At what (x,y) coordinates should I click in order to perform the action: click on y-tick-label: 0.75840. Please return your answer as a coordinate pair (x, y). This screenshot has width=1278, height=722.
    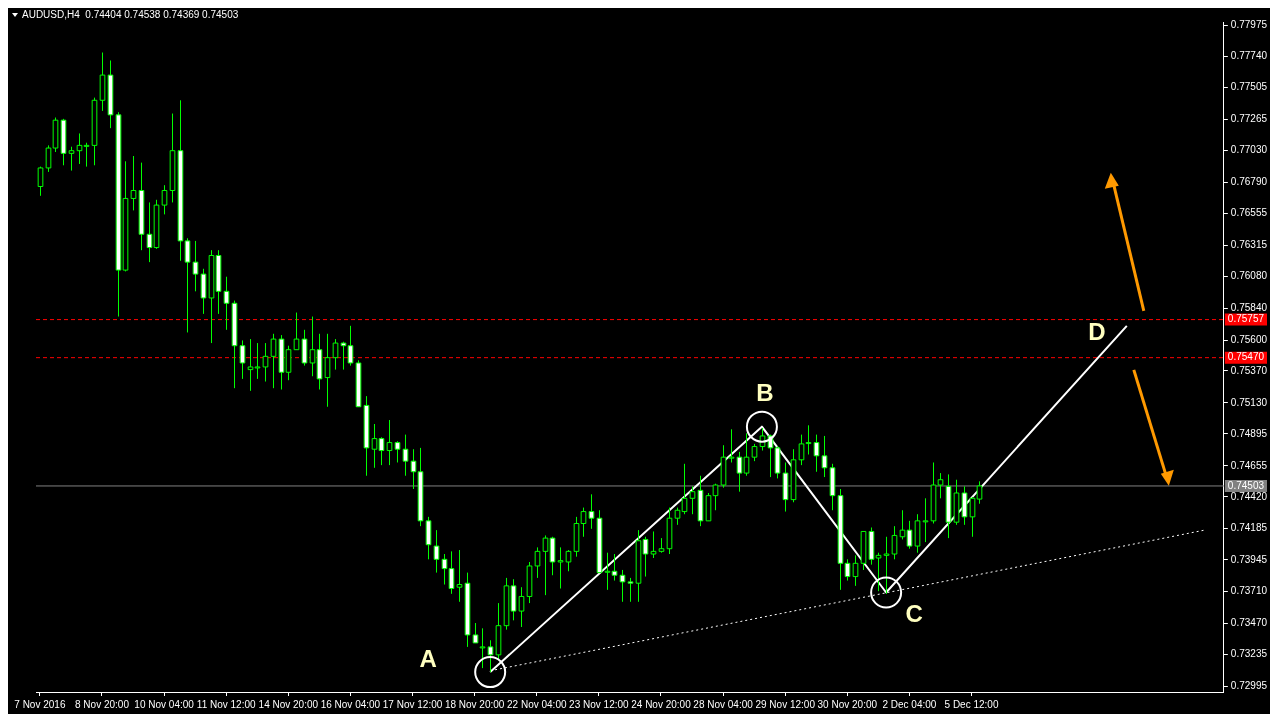
    Looking at the image, I should click on (1249, 308).